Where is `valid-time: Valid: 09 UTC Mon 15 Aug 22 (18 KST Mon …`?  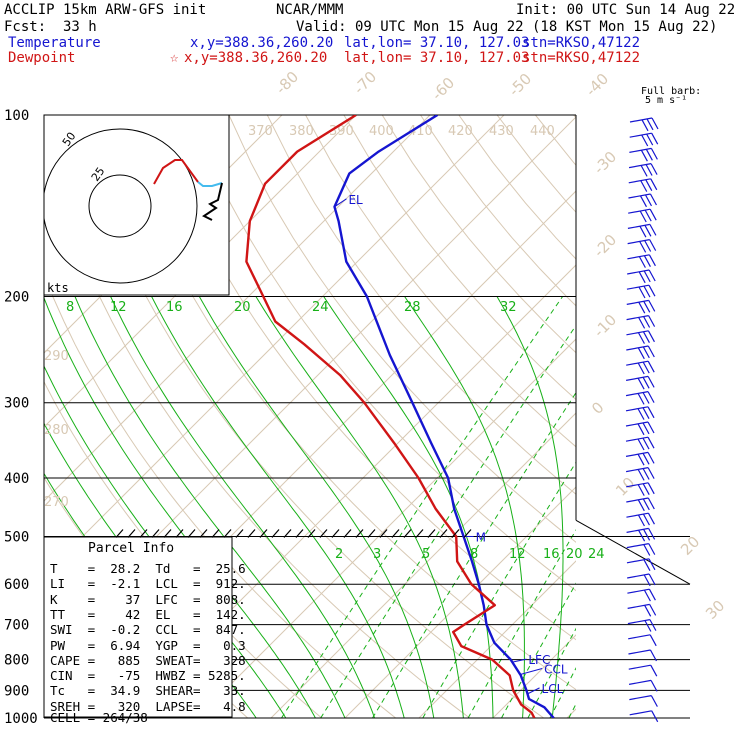
valid-time: Valid: 09 UTC Mon 15 Aug 22 (18 KST Mon … is located at coordinates (507, 27).